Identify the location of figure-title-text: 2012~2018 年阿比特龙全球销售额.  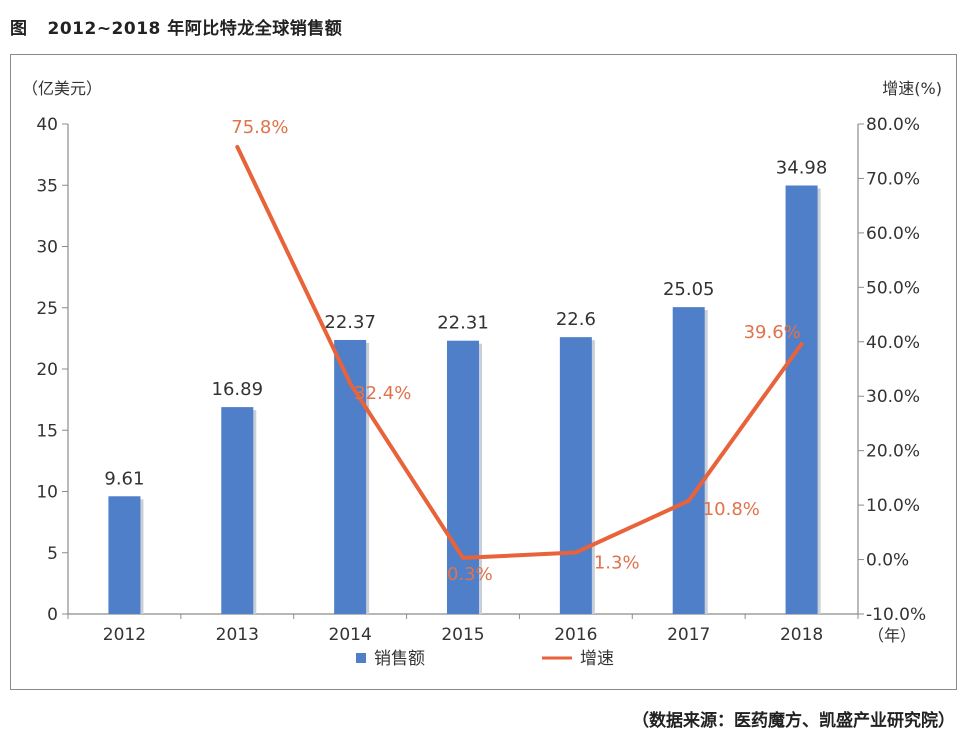
(195, 29).